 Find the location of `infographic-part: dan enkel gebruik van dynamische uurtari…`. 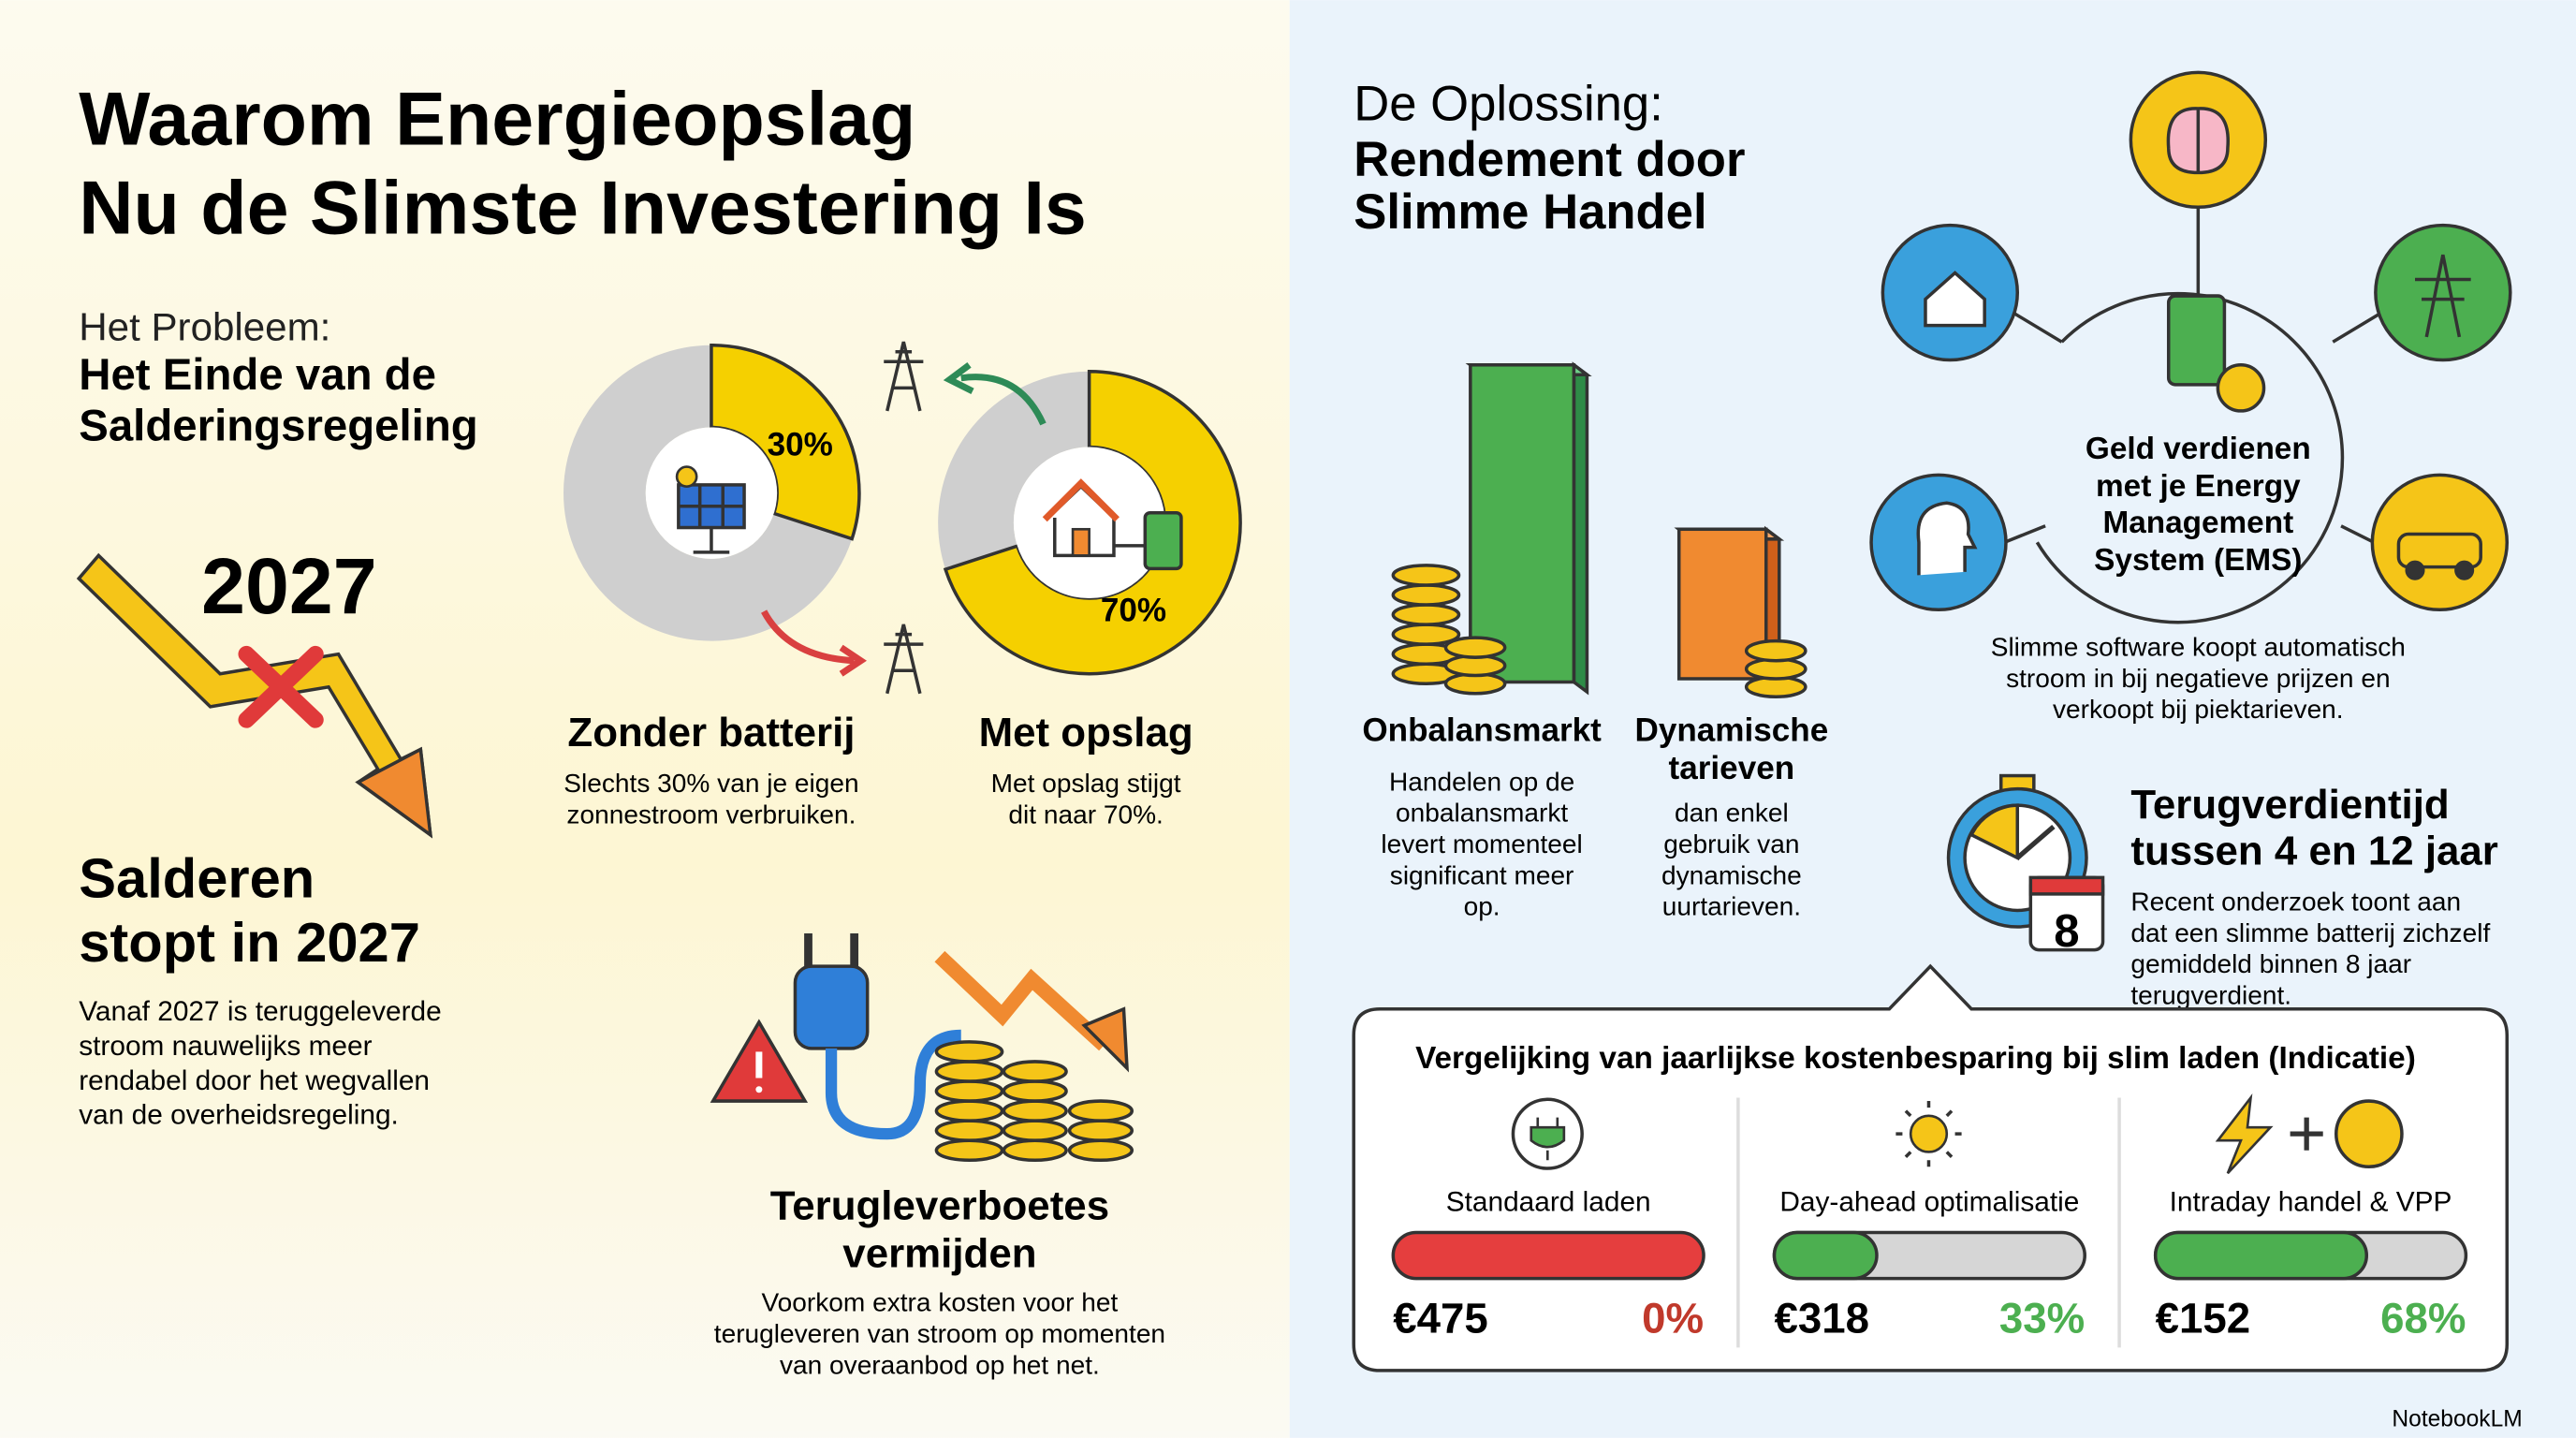

infographic-part: dan enkel gebruik van dynamische uurtari… is located at coordinates (1731, 860).